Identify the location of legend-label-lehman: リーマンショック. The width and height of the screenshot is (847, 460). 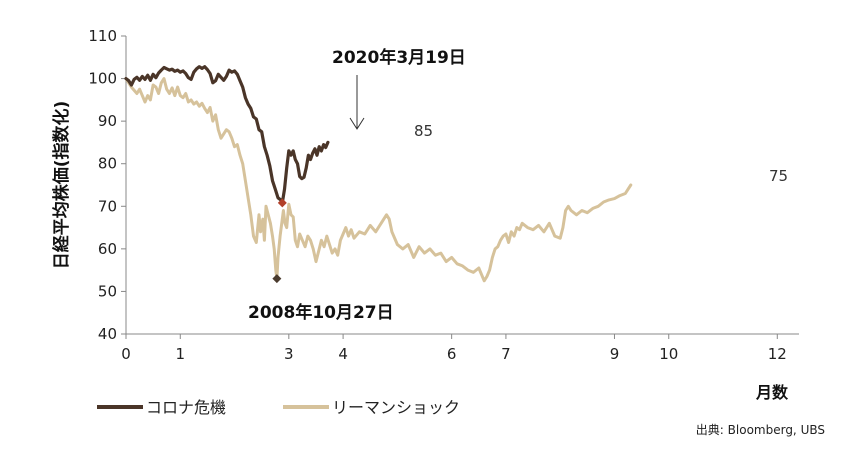
(396, 407).